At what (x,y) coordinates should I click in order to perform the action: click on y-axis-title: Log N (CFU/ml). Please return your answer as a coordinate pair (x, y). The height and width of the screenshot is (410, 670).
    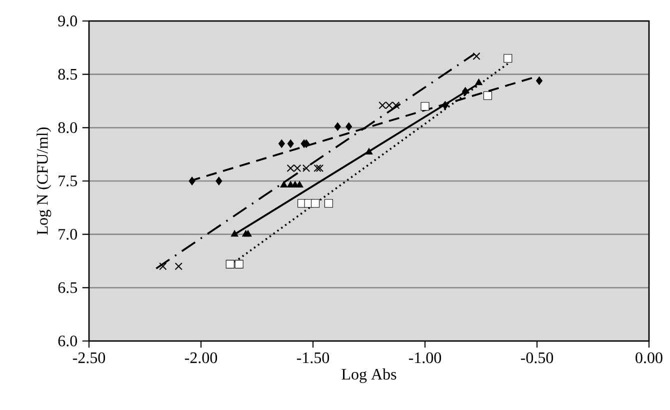
    Looking at the image, I should click on (44, 181).